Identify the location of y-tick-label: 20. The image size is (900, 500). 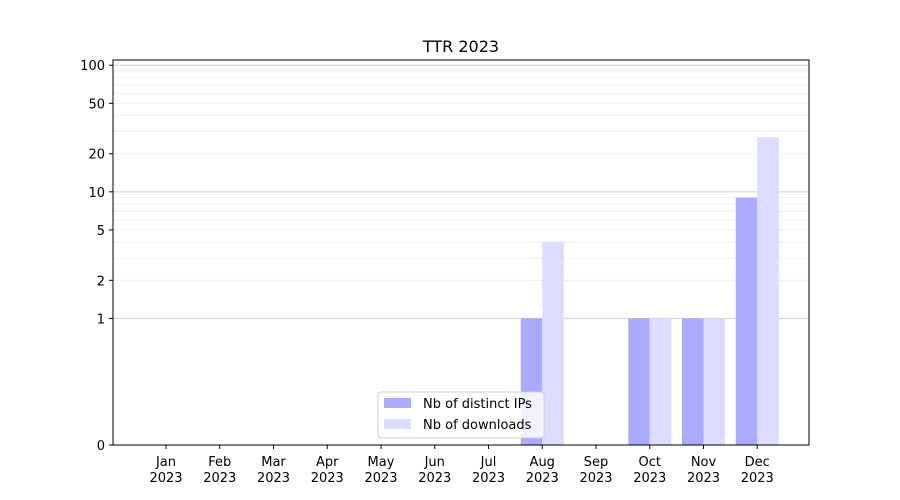
(96, 155).